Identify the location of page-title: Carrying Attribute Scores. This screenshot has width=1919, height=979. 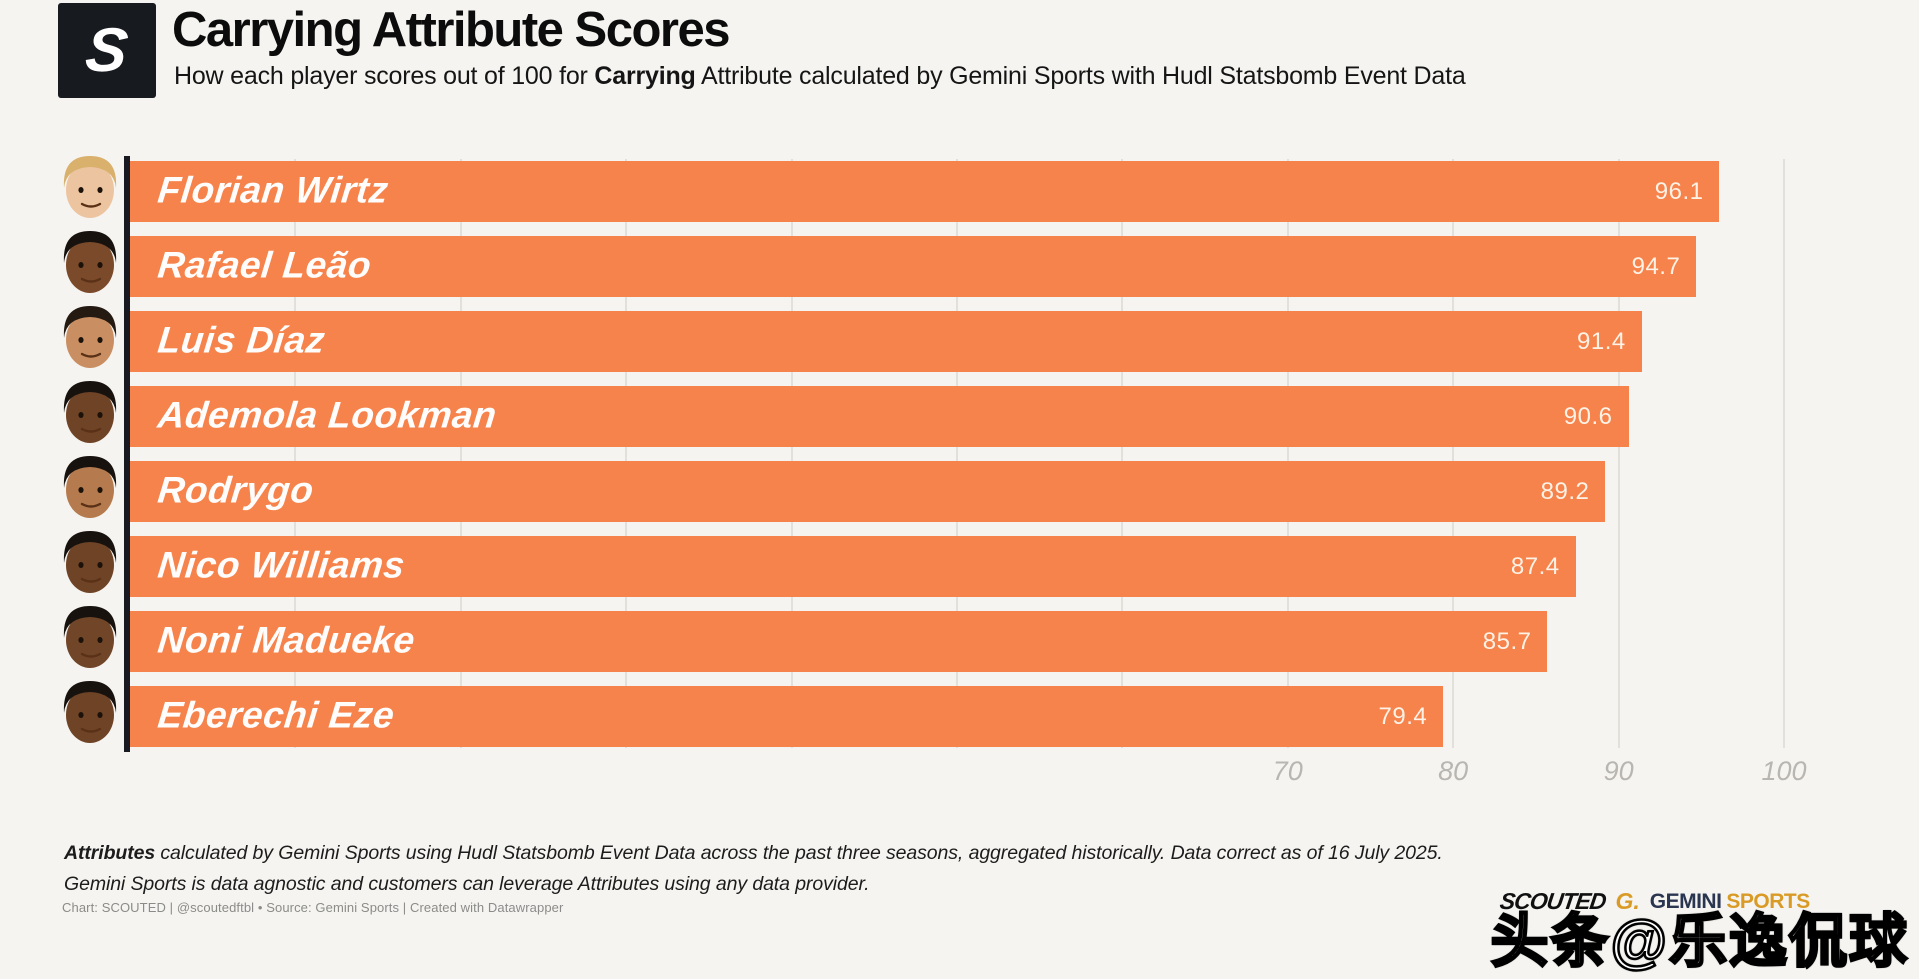
(451, 30).